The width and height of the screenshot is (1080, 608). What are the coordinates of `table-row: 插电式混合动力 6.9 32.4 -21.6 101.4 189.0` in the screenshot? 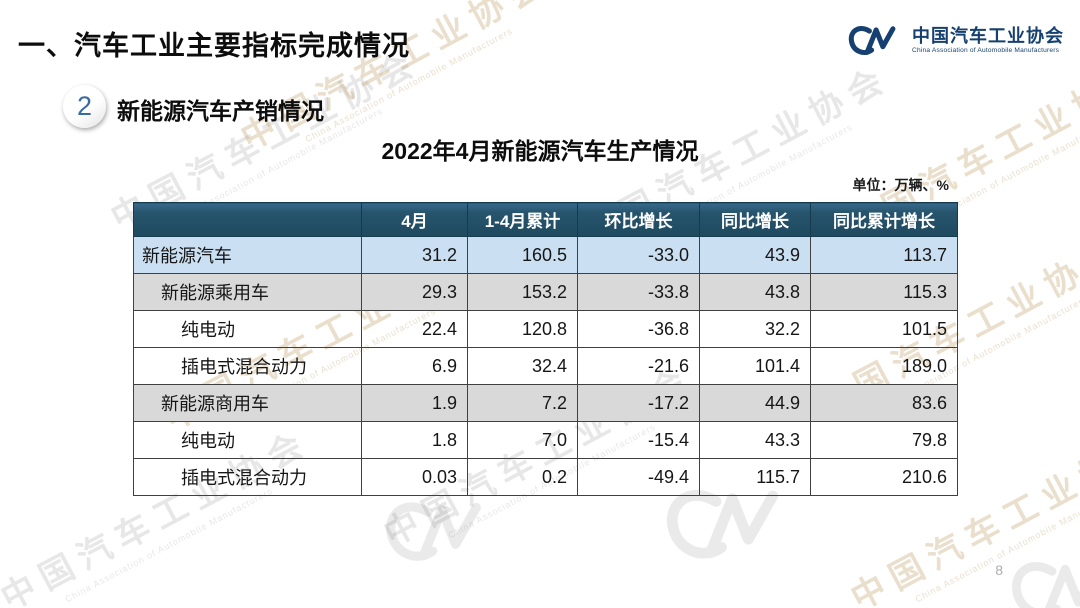 It's located at (545, 366).